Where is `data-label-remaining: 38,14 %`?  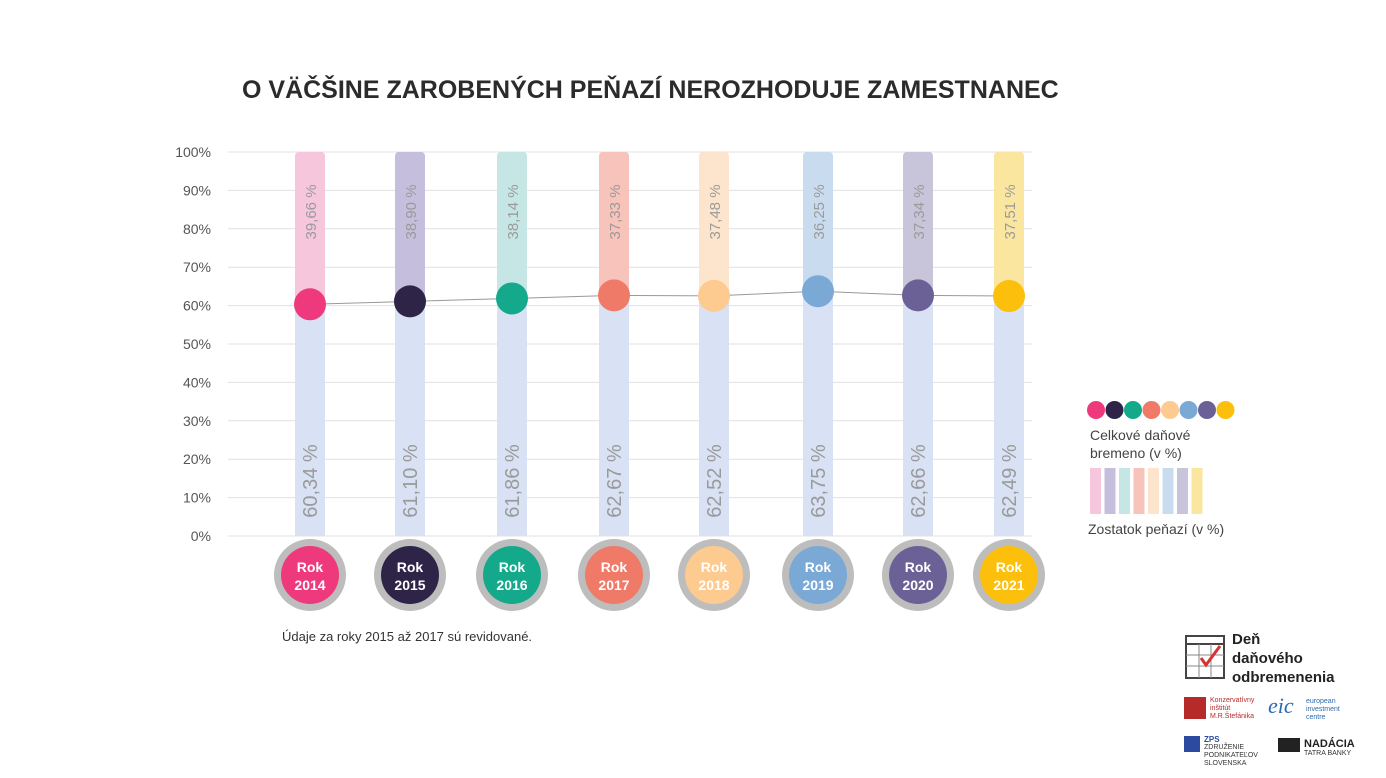
data-label-remaining: 38,14 % is located at coordinates (513, 211).